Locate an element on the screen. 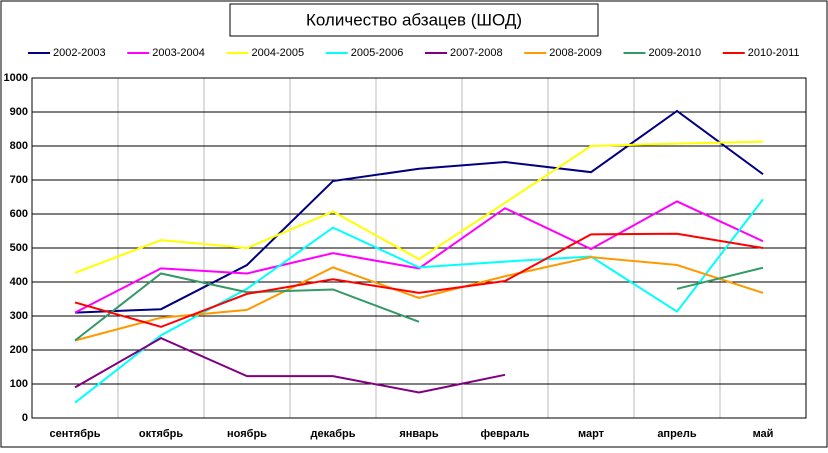 This screenshot has width=828, height=453. y-tick-label: 800 is located at coordinates (19, 146).